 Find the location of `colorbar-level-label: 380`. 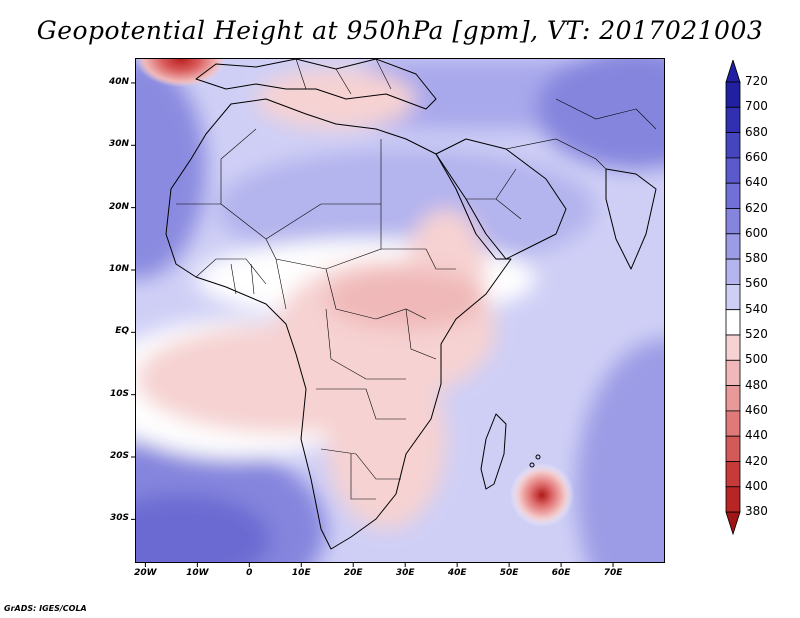

colorbar-level-label: 380 is located at coordinates (756, 511).